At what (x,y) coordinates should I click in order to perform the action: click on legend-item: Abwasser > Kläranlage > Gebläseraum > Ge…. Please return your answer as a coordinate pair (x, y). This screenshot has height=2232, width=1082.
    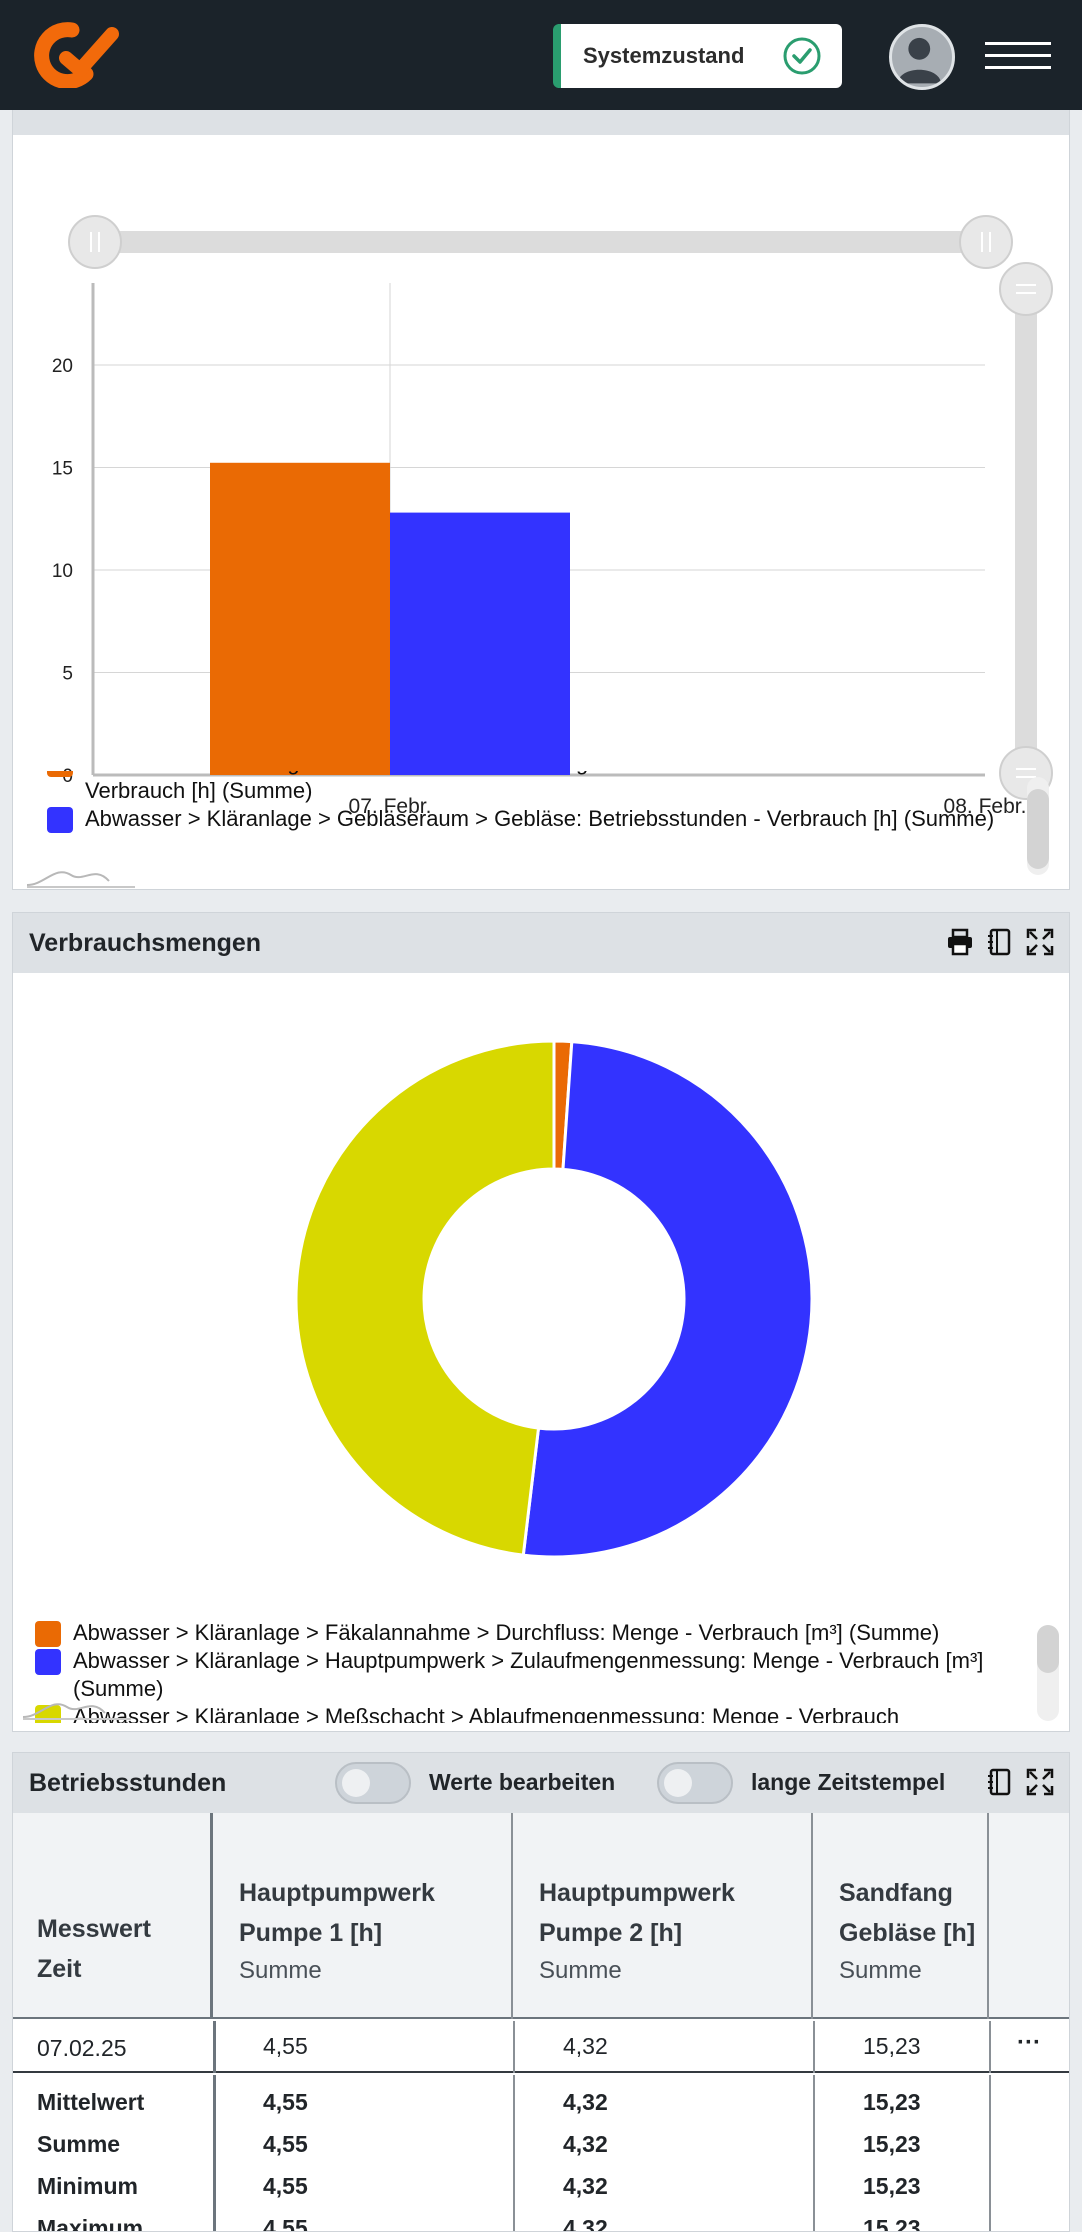
    Looking at the image, I should click on (537, 819).